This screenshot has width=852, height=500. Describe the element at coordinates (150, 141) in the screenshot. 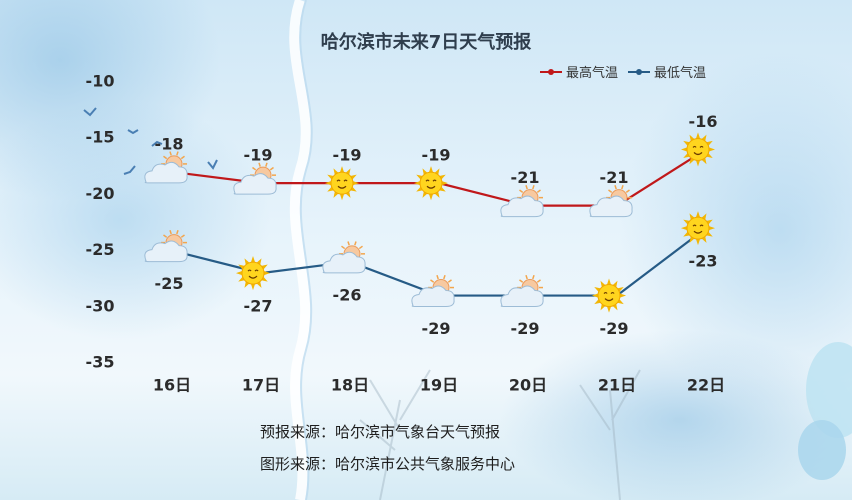

I see `birds-decoration` at that location.